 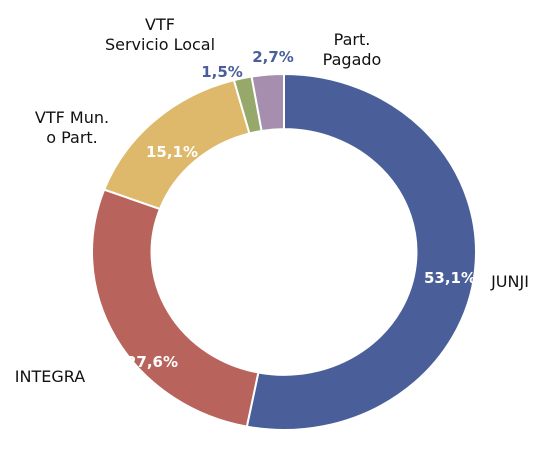 What do you see at coordinates (222, 72) in the screenshot?
I see `value-label: 1,5%` at bounding box center [222, 72].